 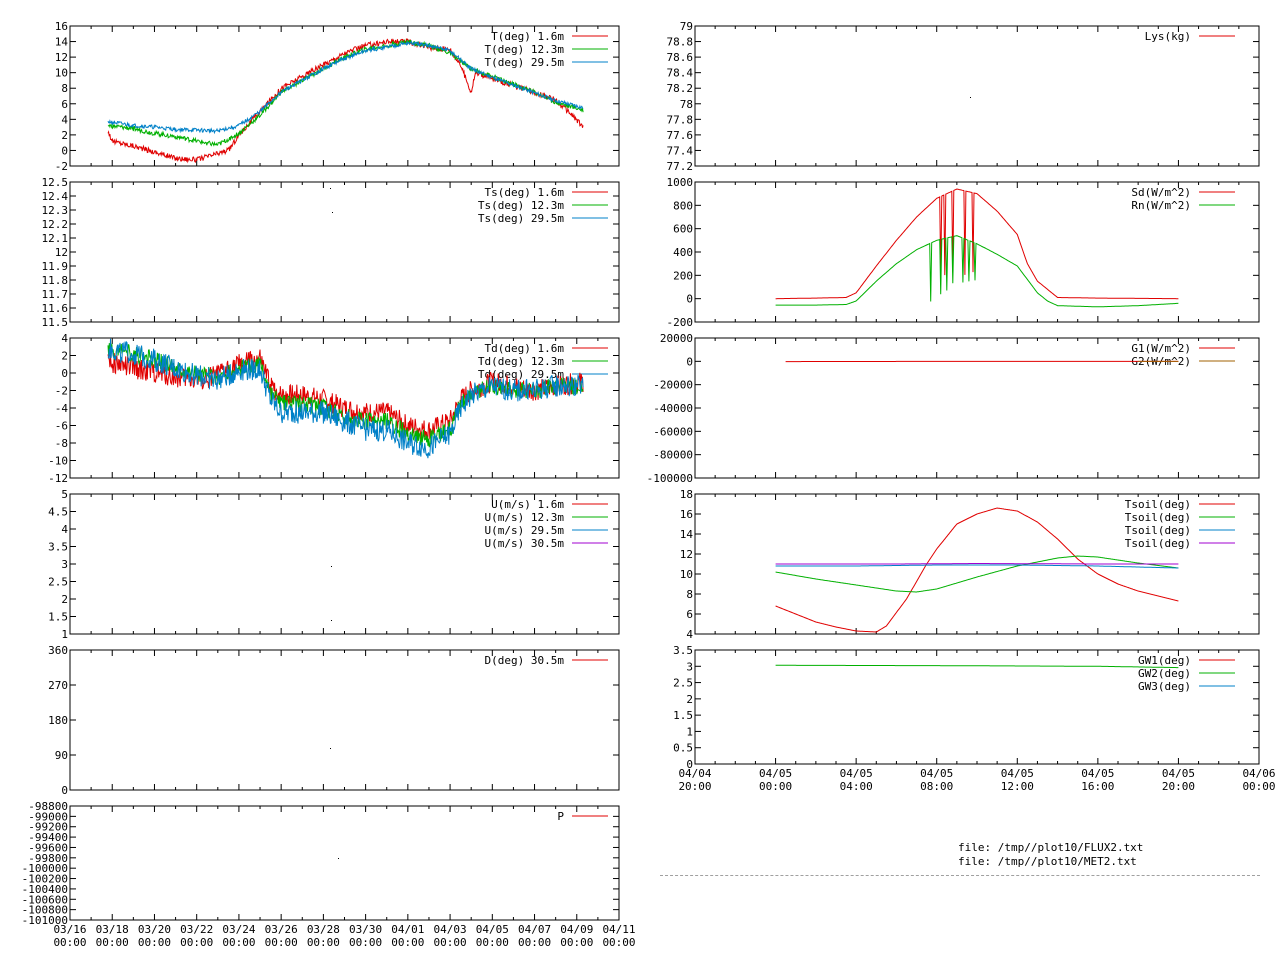 What do you see at coordinates (1161, 205) in the screenshot?
I see `legend-label: Rn(W/m^2)` at bounding box center [1161, 205].